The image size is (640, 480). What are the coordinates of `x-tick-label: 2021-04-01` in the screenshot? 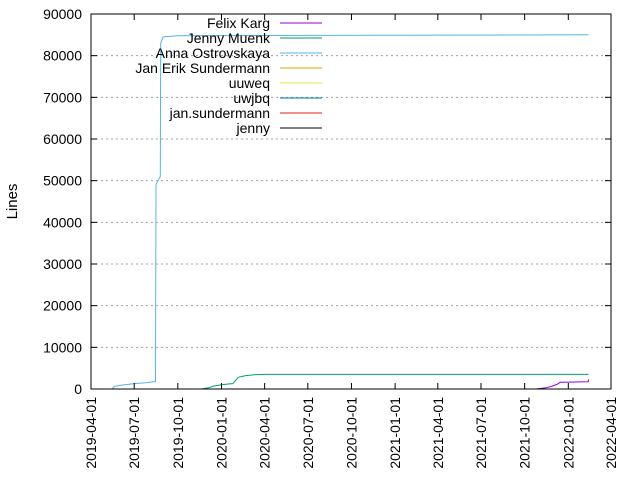 It's located at (438, 433).